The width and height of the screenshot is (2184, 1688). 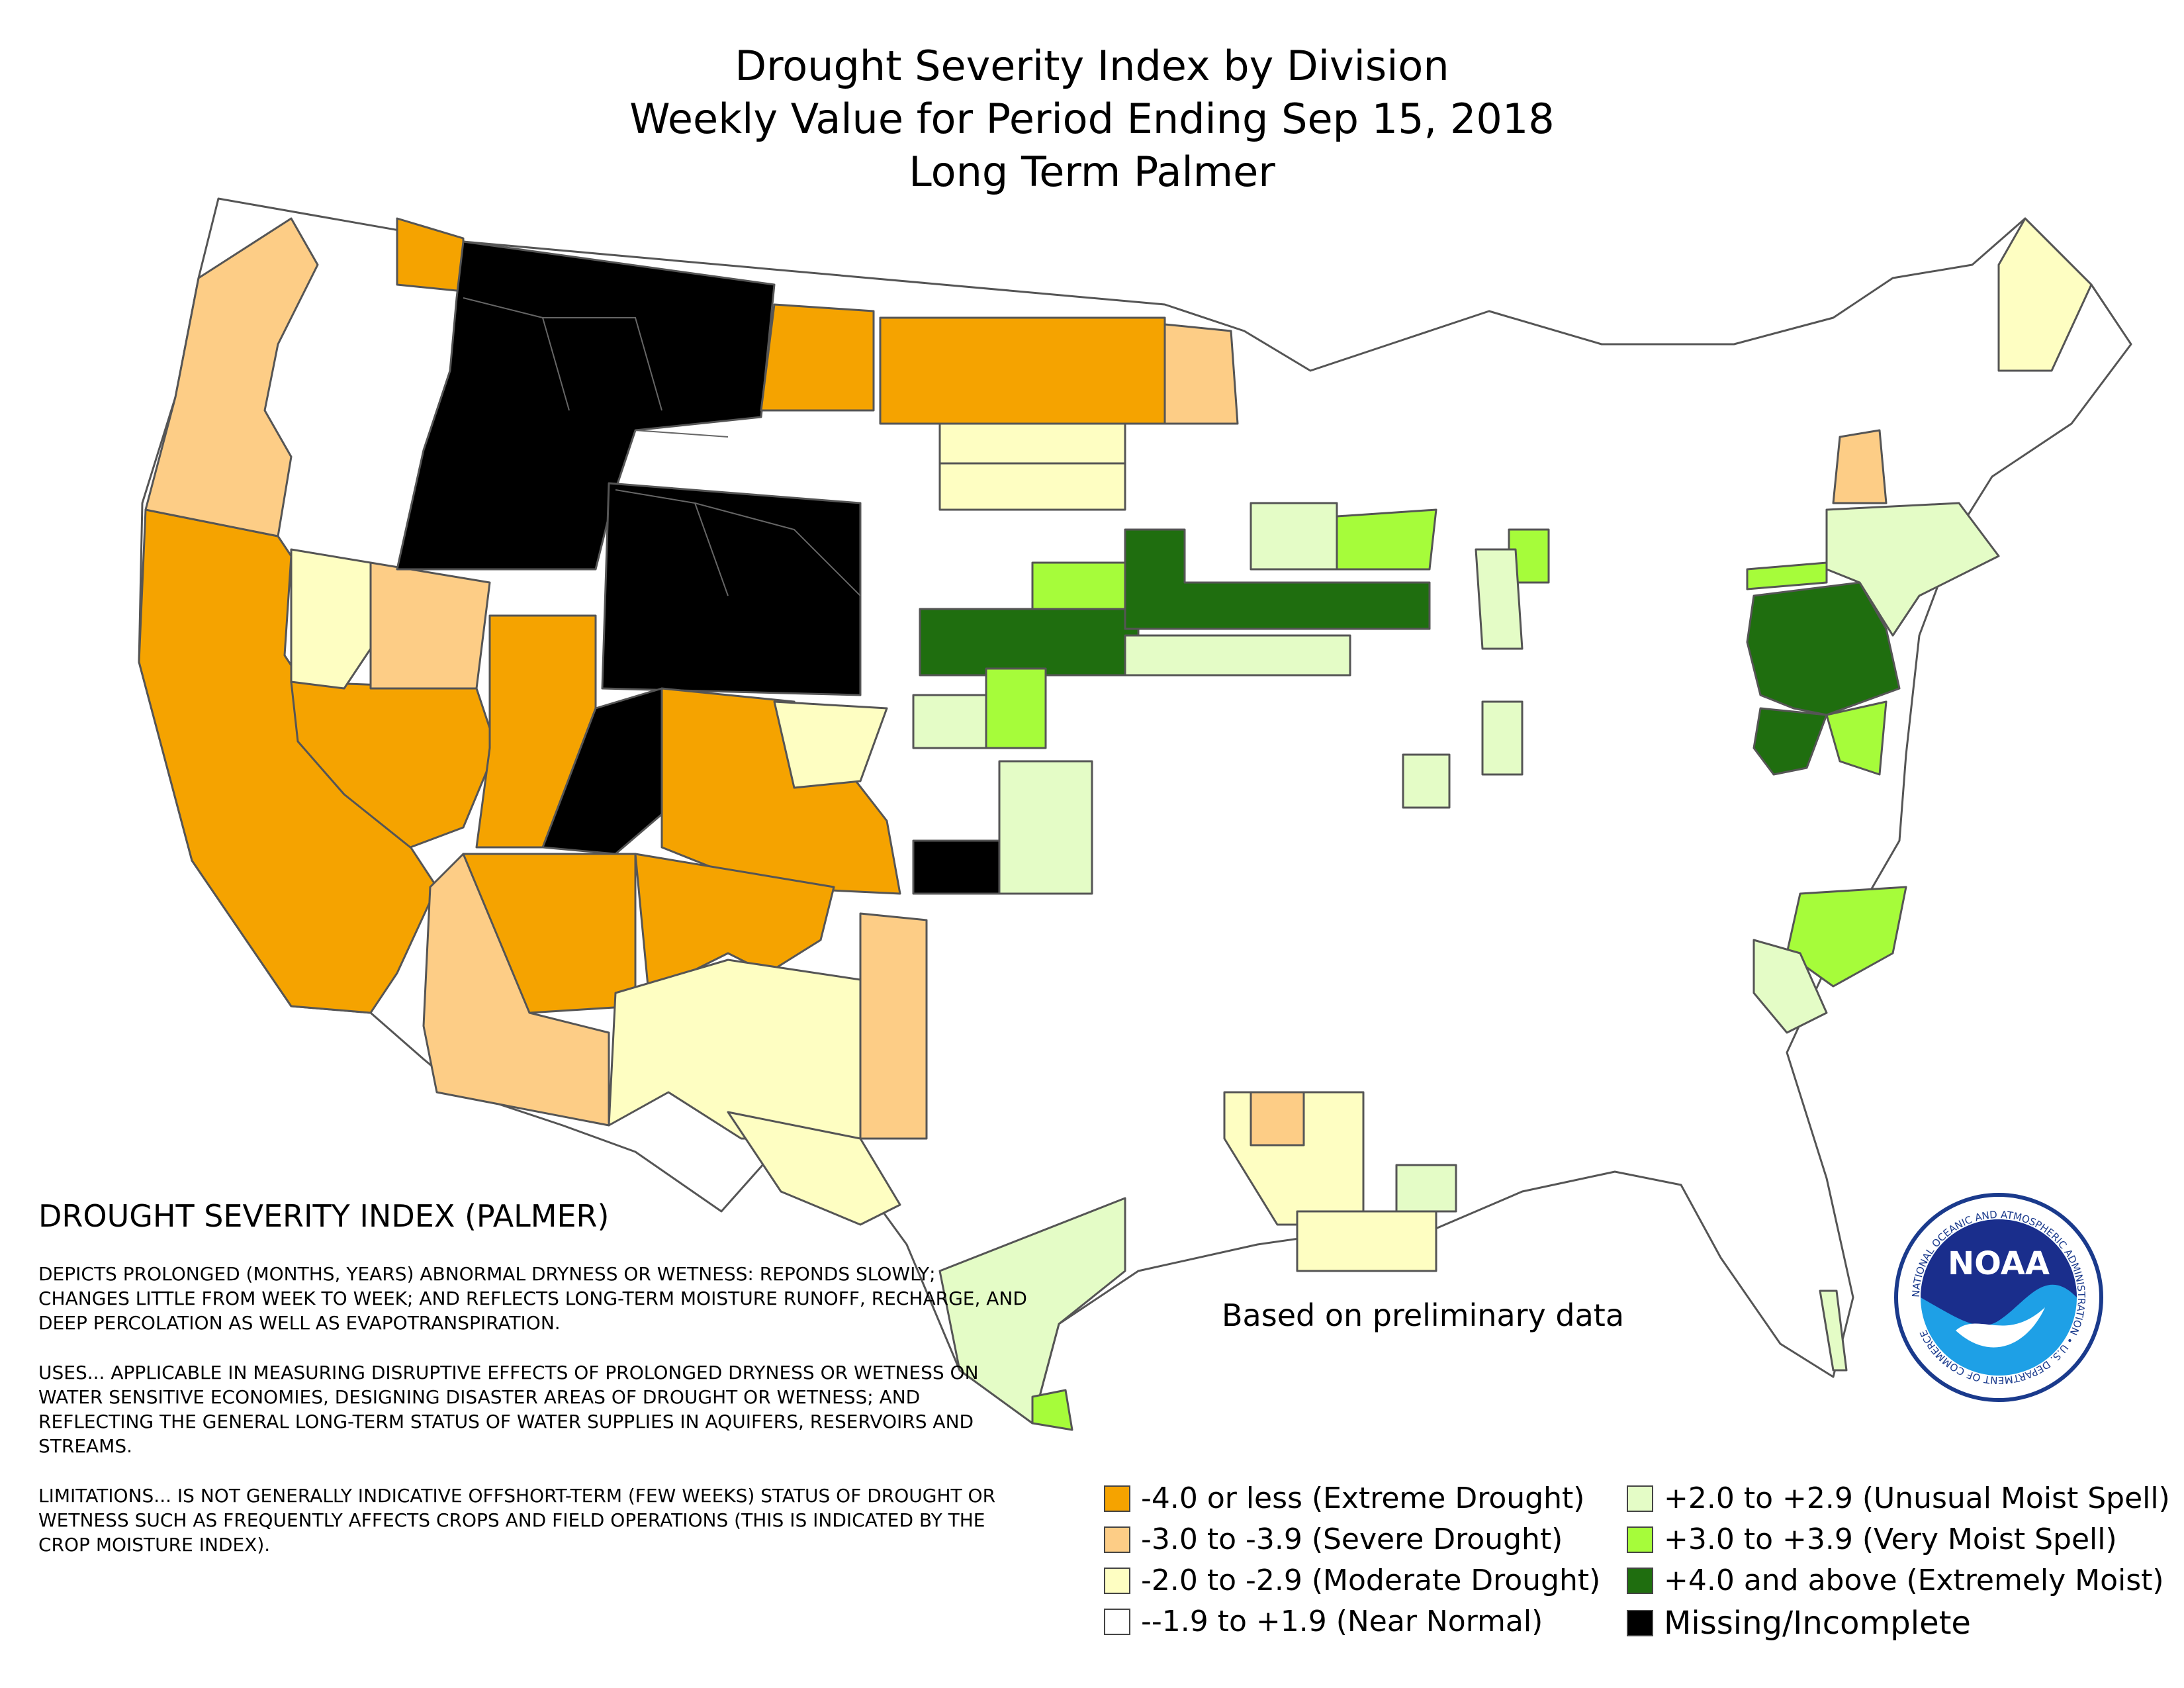 I want to click on region-nd-extreme, so click(x=1022, y=370).